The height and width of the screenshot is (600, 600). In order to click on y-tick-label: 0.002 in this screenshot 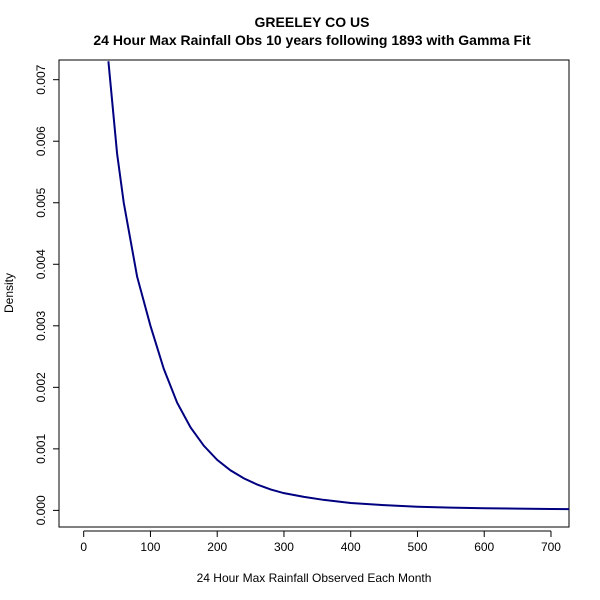, I will do `click(41, 387)`.